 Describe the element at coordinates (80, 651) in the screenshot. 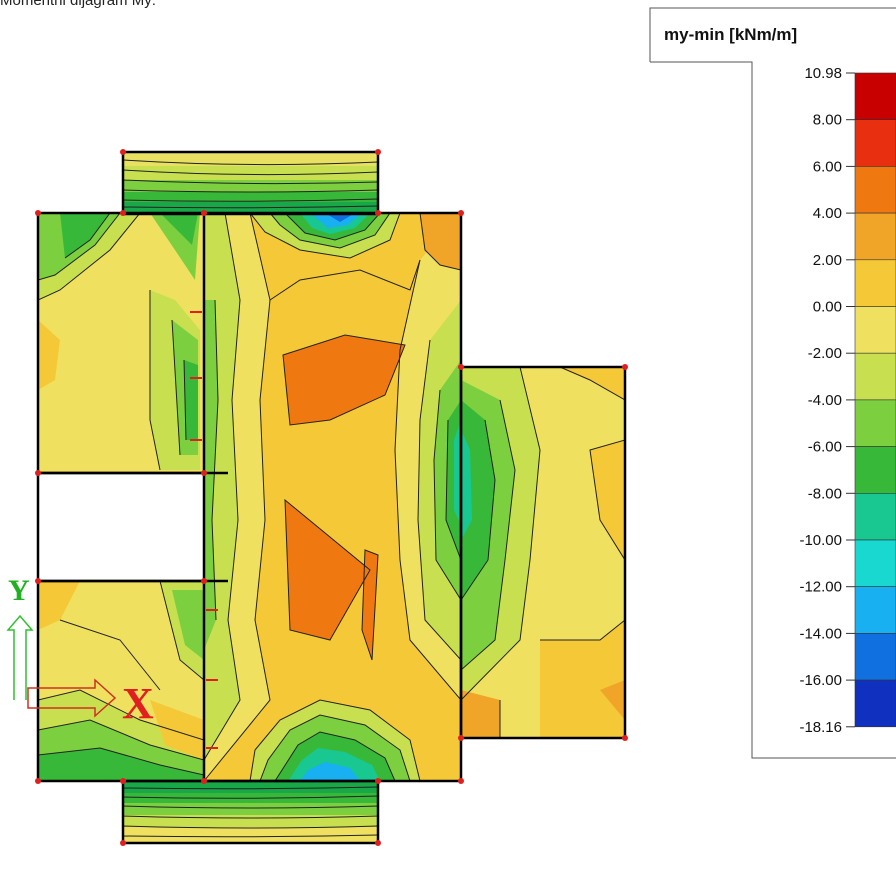

I see `axis-arrows: Y X` at that location.